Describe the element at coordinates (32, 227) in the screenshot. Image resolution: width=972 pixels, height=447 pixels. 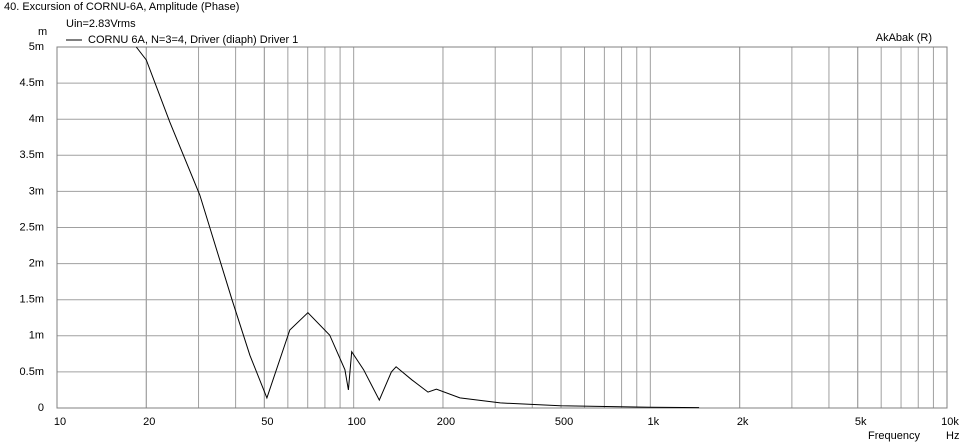
I see `y-tick-label: 2.5m` at that location.